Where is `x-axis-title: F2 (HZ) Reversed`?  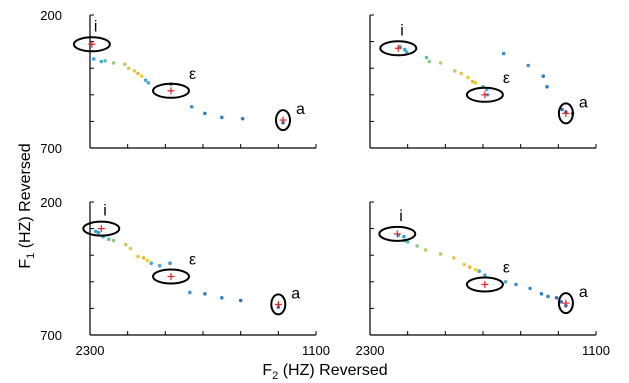
x-axis-title: F2 (HZ) Reversed is located at coordinates (324, 372).